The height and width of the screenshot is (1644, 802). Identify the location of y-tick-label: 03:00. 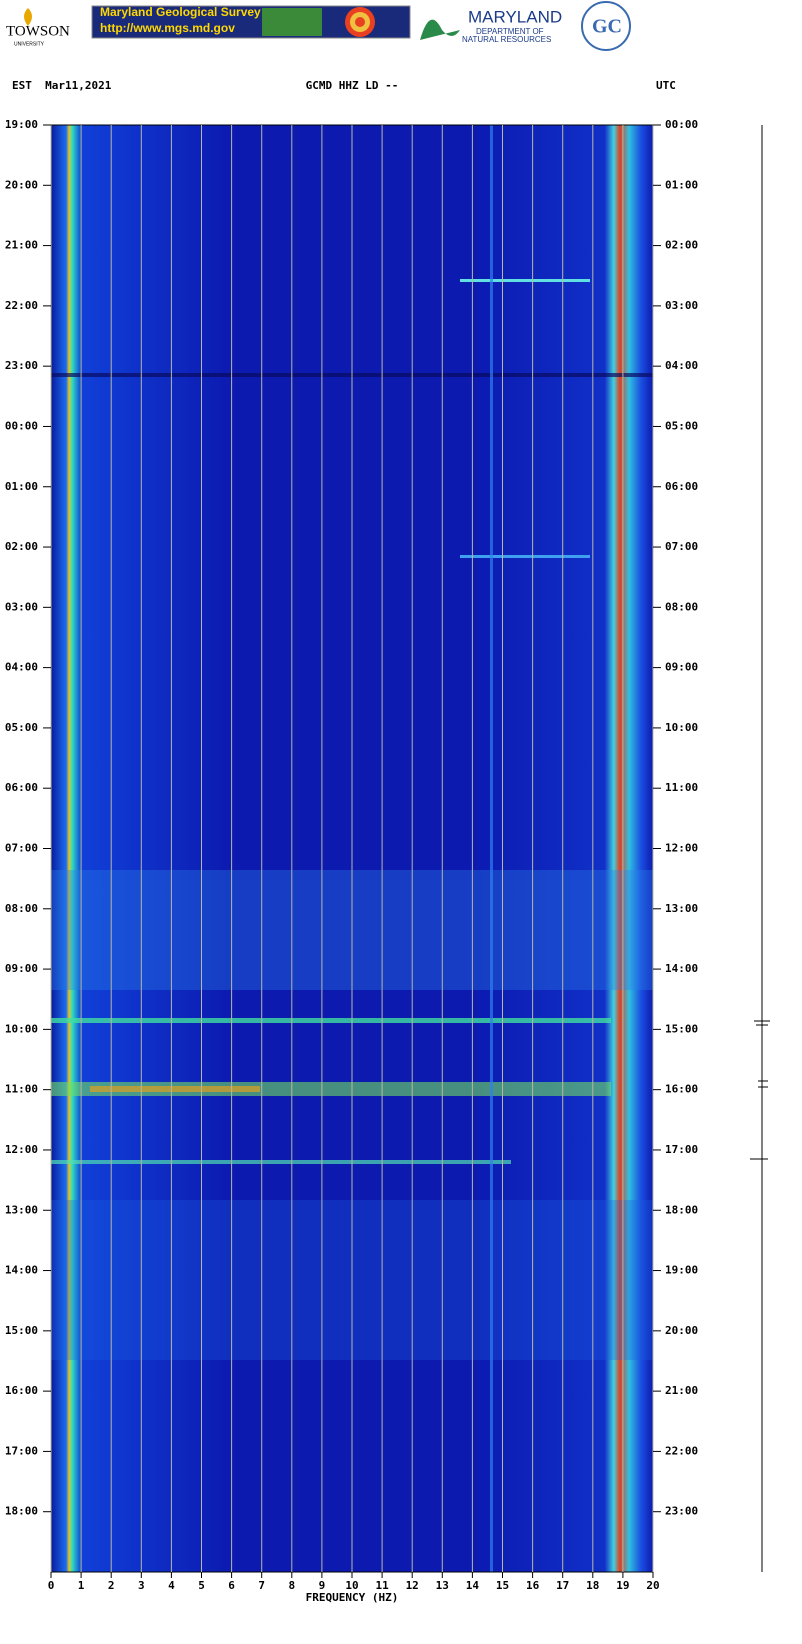
(21, 606).